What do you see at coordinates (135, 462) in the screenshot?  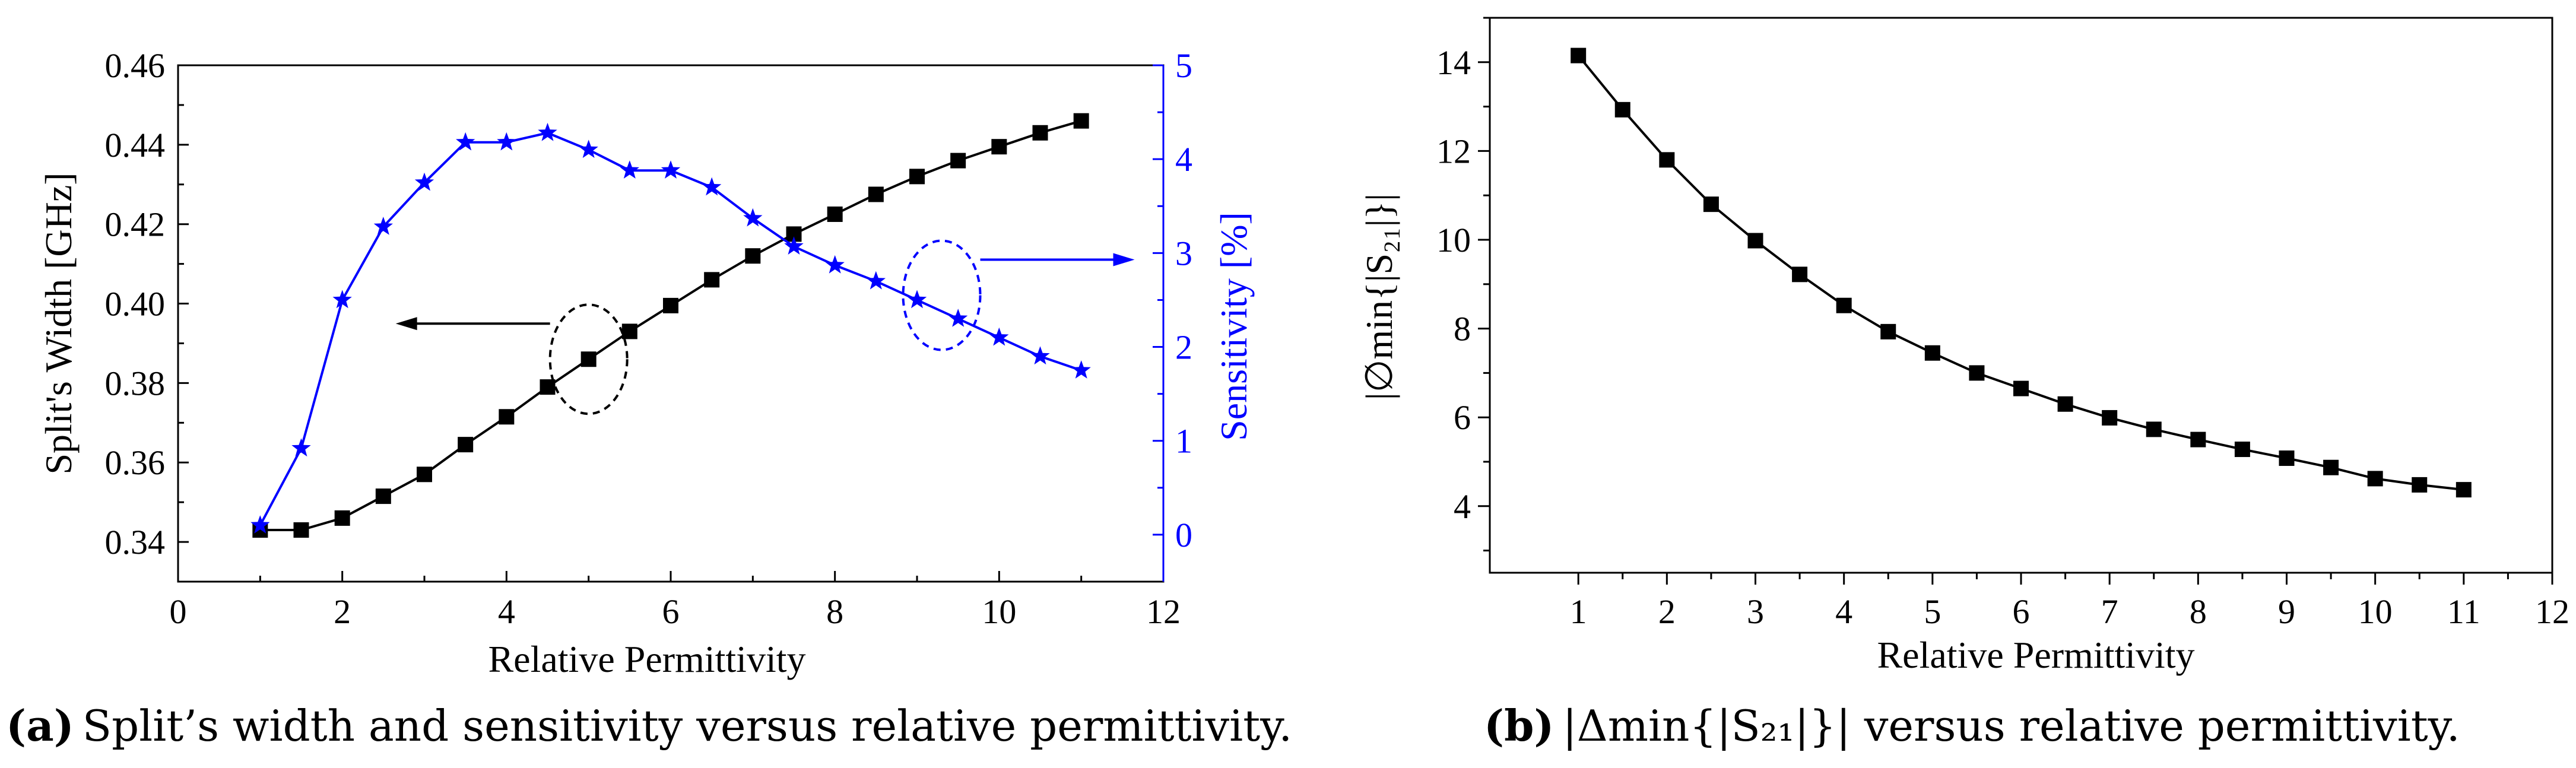 I see `panel-a-y-tick-label: 0.36` at bounding box center [135, 462].